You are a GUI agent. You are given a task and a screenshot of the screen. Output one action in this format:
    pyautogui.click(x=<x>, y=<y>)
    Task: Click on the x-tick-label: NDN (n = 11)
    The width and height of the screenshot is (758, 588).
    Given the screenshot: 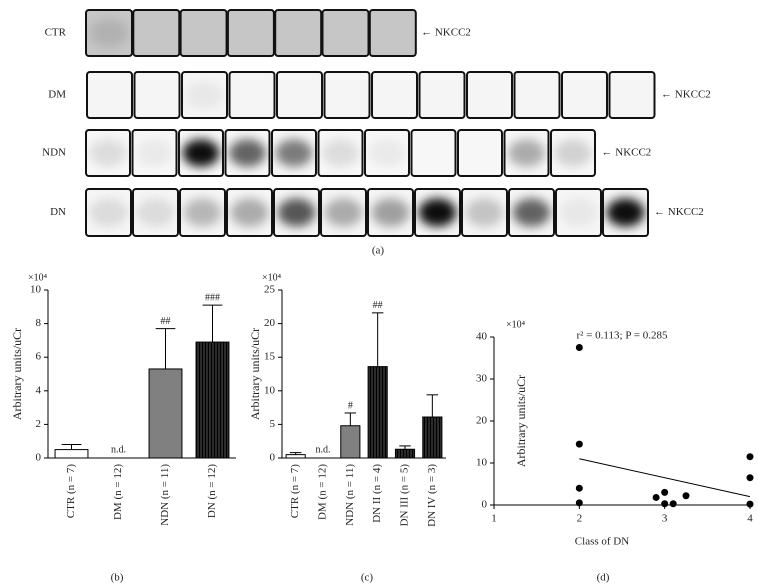 What is the action you would take?
    pyautogui.click(x=165, y=495)
    